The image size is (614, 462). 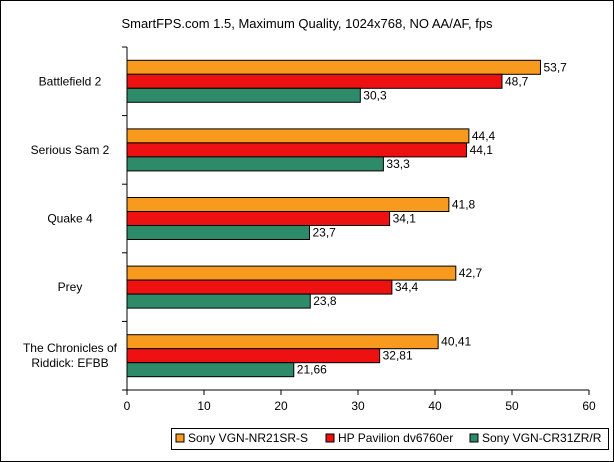 I want to click on legend-box, so click(x=390, y=439).